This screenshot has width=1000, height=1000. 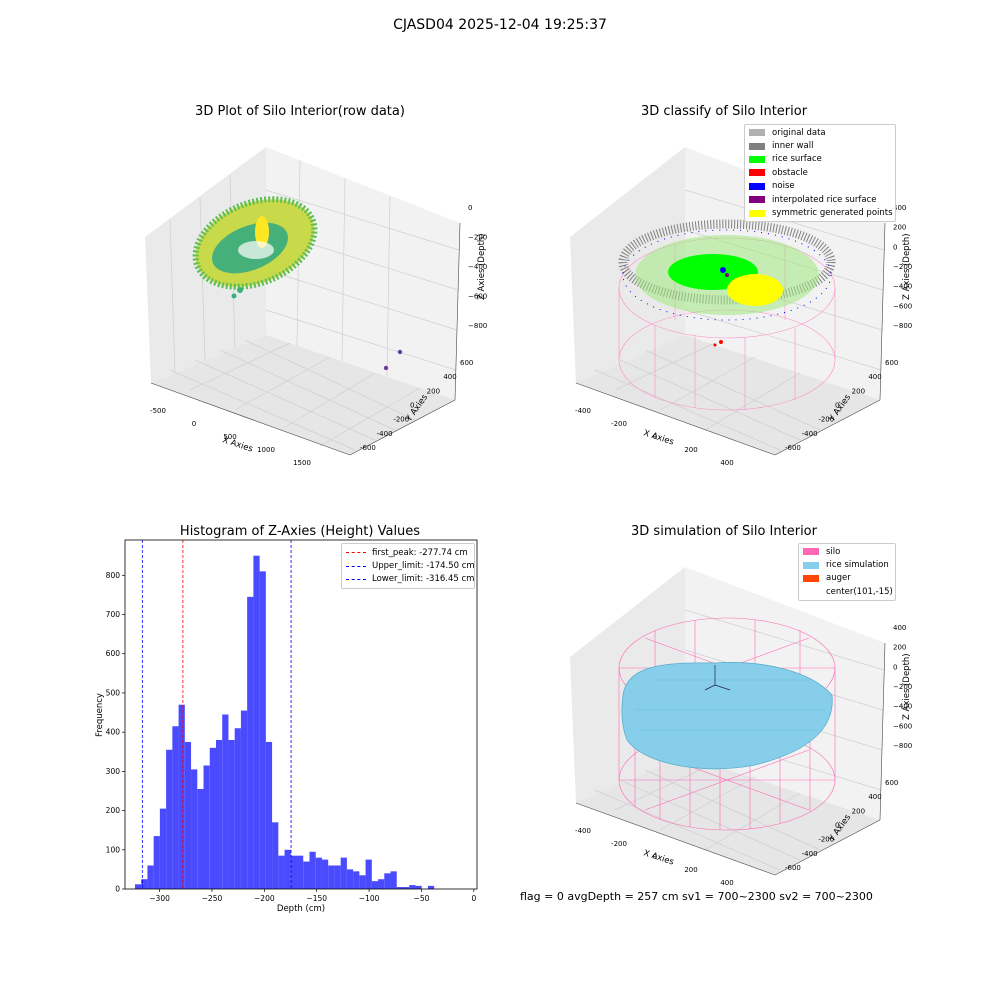 I want to click on p2-z-tick: −200, so click(x=902, y=267).